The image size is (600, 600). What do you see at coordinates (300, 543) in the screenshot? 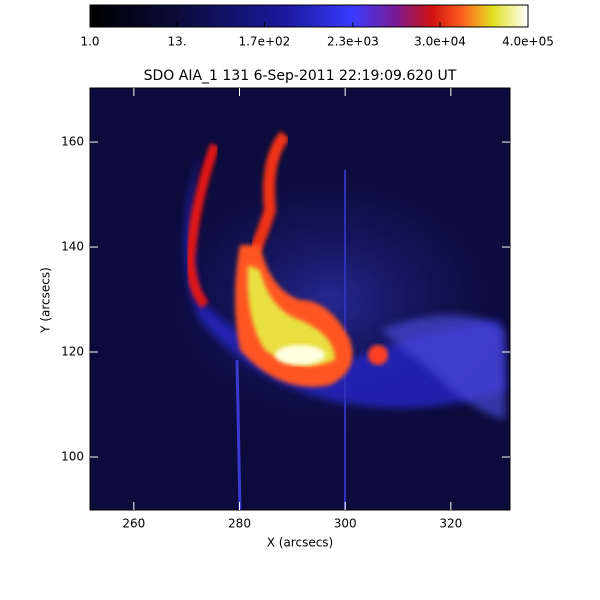
I see `x-axis-label: X (arcsecs)` at bounding box center [300, 543].